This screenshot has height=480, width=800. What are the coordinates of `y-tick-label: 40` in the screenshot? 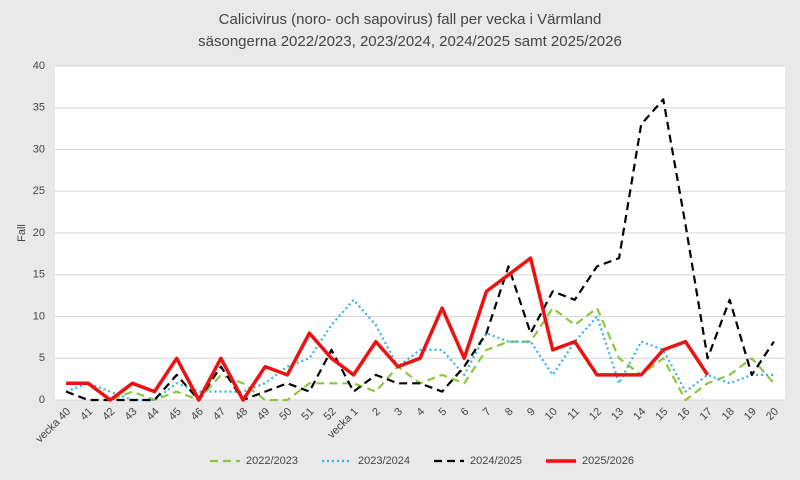 It's located at (39, 66).